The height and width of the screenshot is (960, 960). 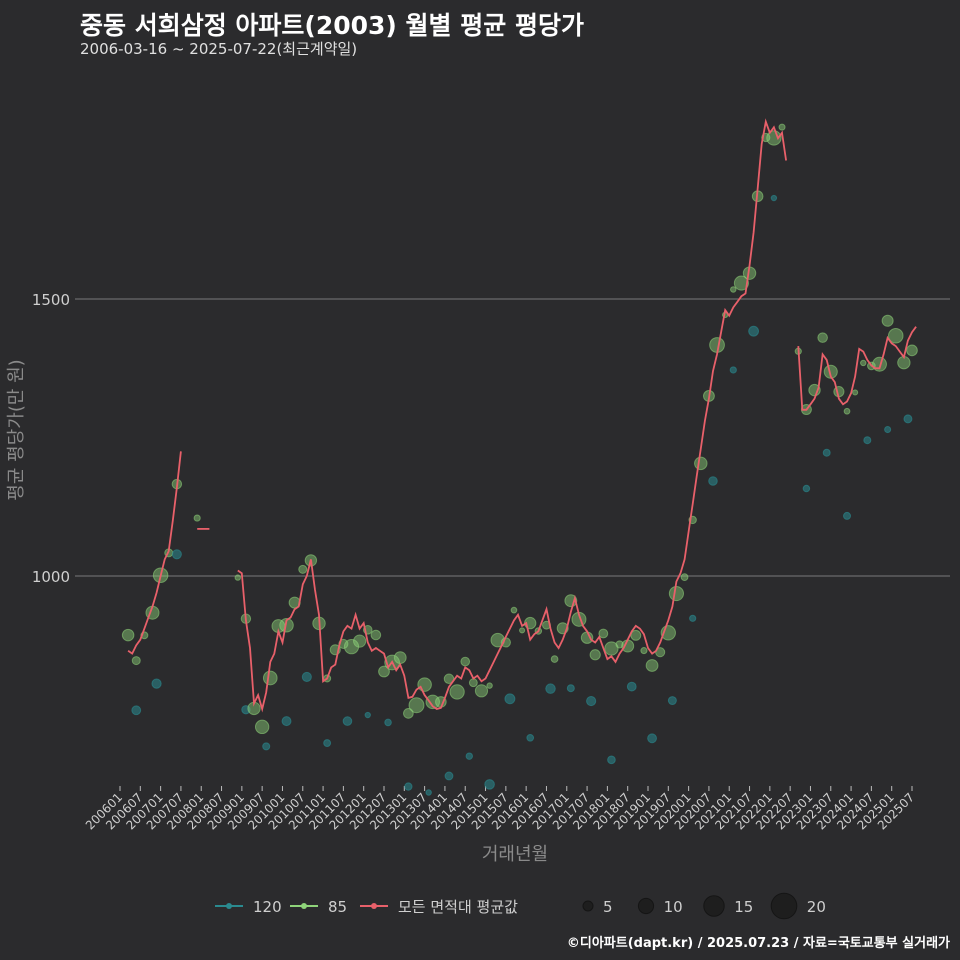 What do you see at coordinates (304, 906) in the screenshot?
I see `legend-dot-s85` at bounding box center [304, 906].